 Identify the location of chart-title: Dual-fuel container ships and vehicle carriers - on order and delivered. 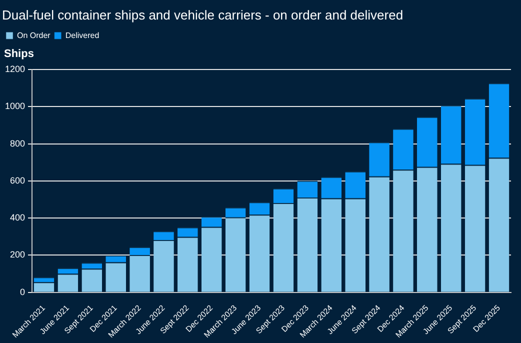
(203, 14).